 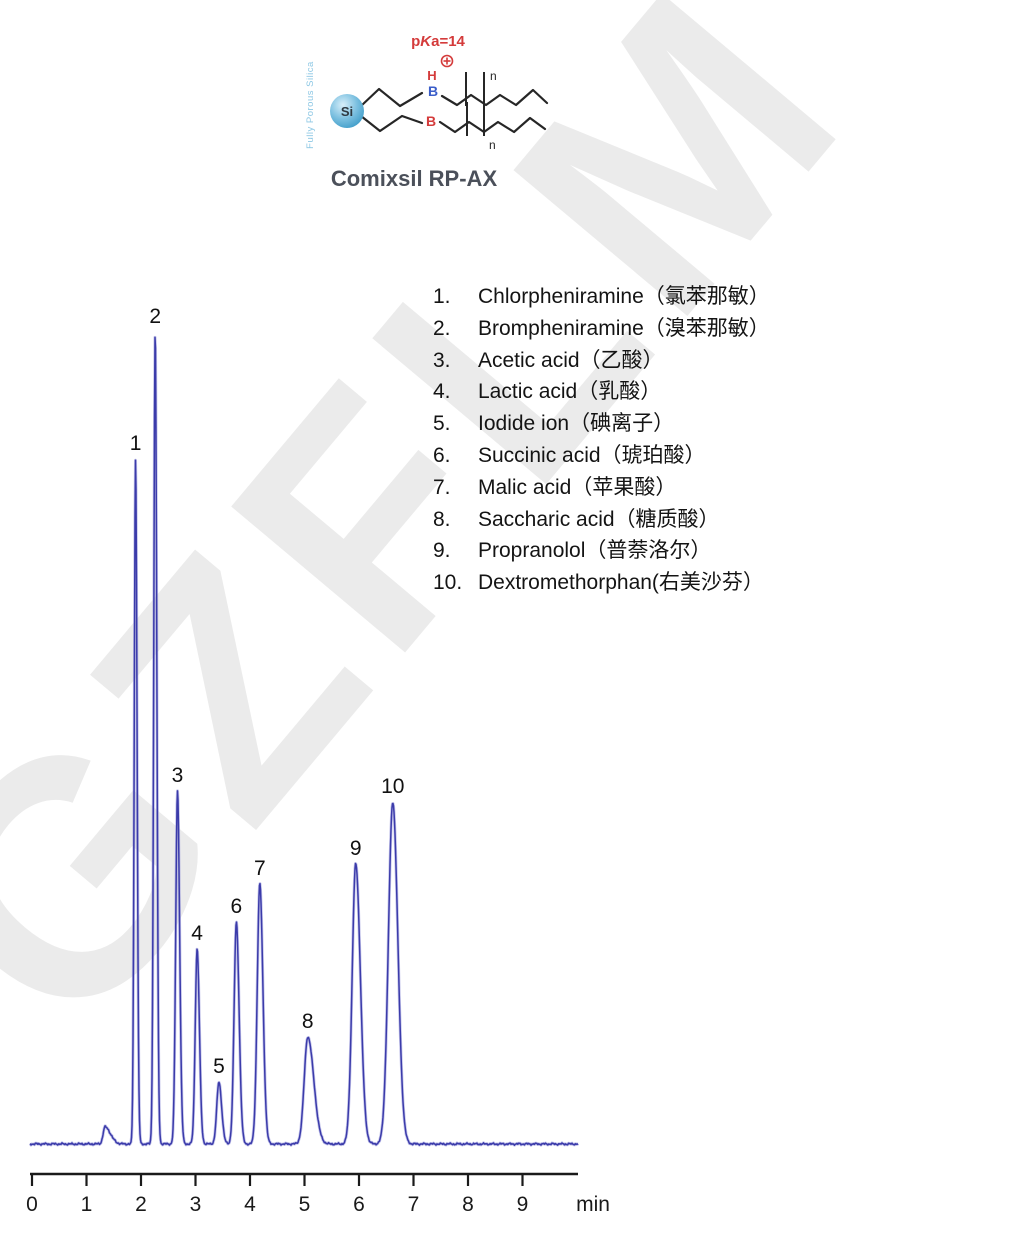 I want to click on x-axis-tick-label: 8, so click(x=468, y=1204).